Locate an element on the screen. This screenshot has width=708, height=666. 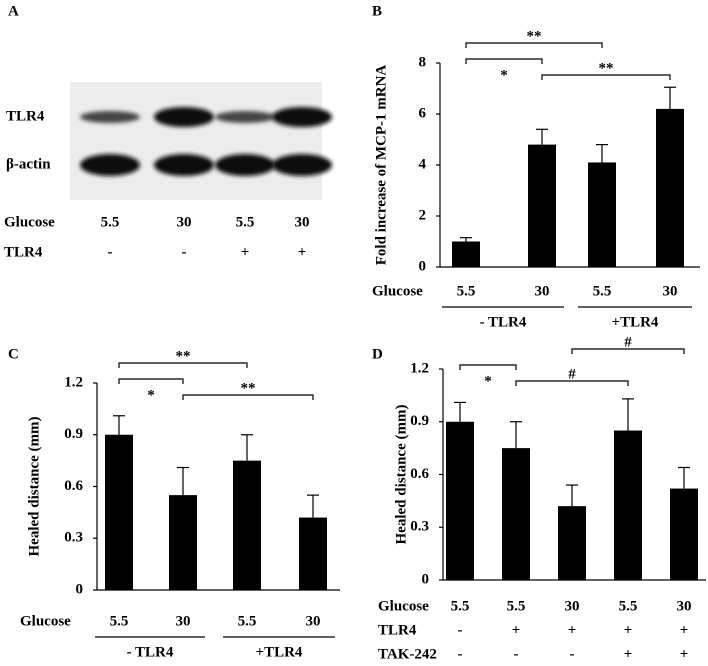
y-axis-label: Fold increase of MCP-1 mRNA is located at coordinates (381, 165).